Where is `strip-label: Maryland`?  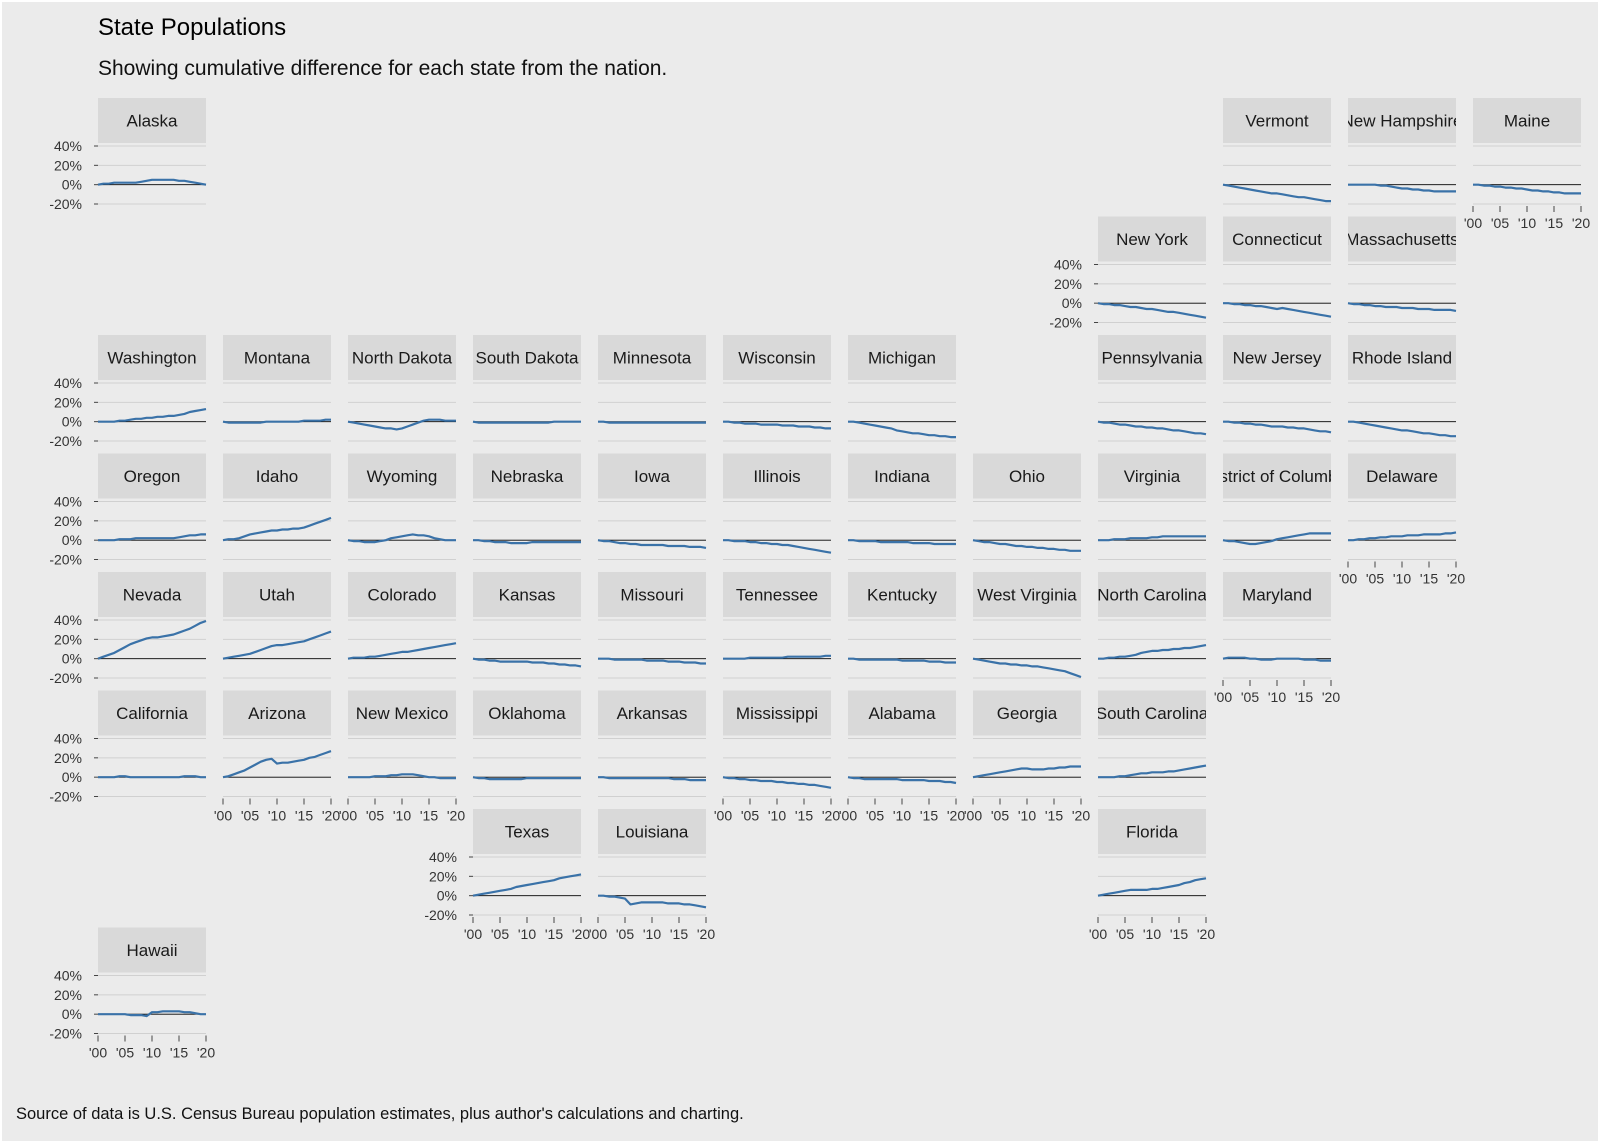
strip-label: Maryland is located at coordinates (1277, 595).